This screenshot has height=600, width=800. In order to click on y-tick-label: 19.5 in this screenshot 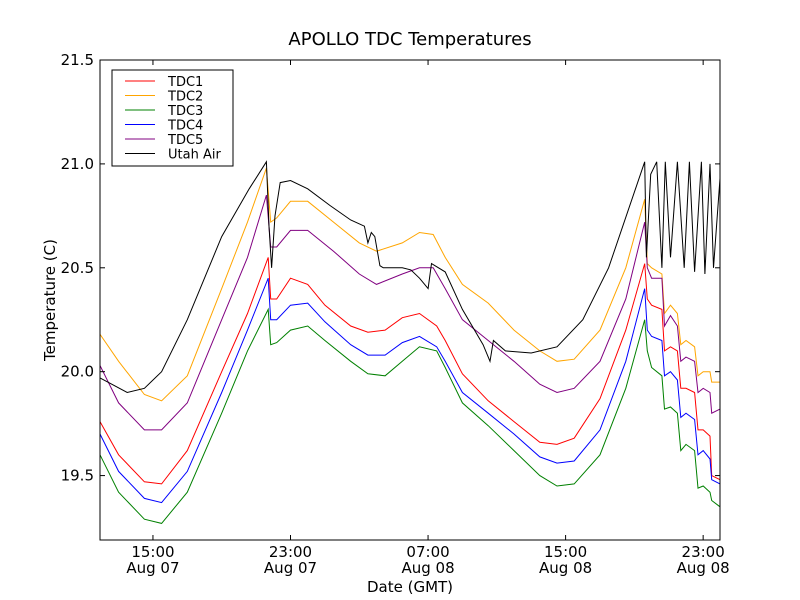, I will do `click(77, 476)`.